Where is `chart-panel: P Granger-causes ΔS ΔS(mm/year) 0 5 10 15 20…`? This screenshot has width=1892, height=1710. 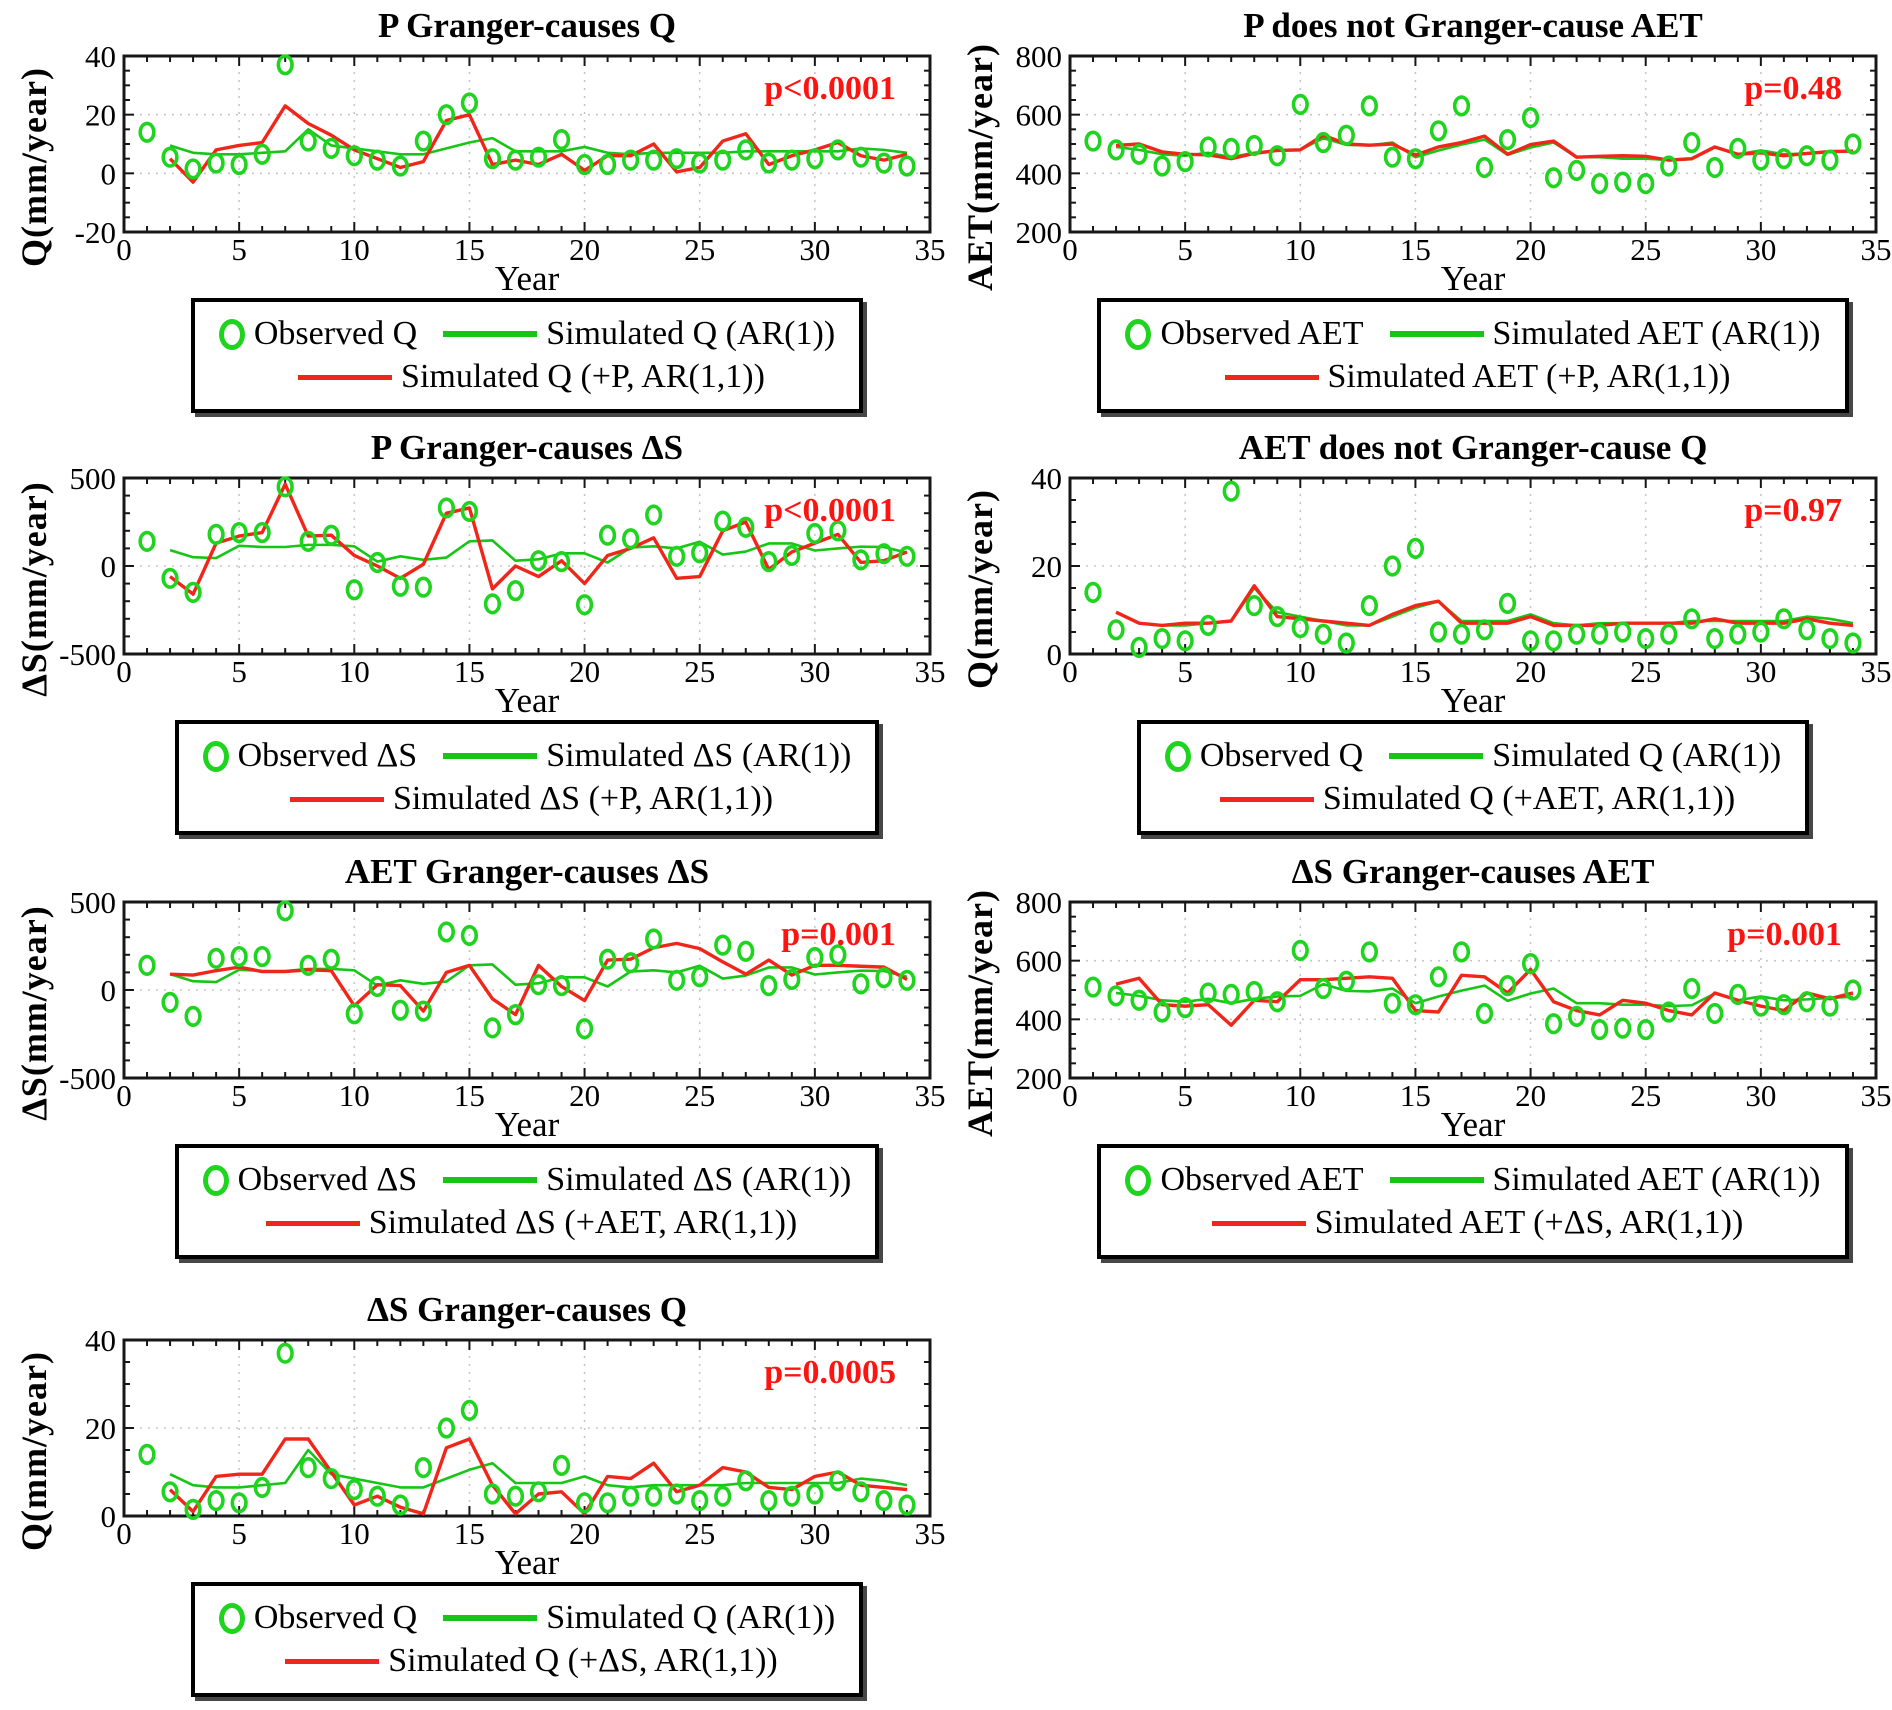 chart-panel: P Granger-causes ΔS ΔS(mm/year) 0 5 10 15 20… is located at coordinates (473, 638).